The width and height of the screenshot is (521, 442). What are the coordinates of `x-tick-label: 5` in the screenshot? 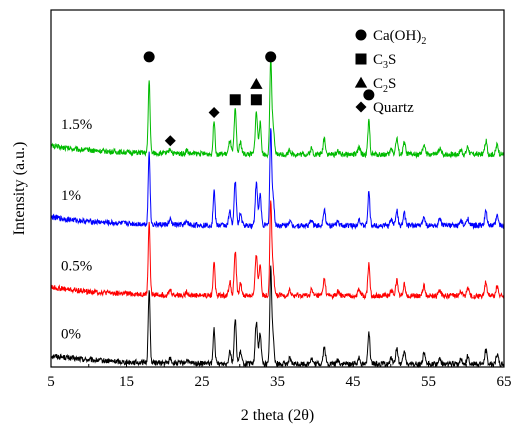 It's located at (51, 382).